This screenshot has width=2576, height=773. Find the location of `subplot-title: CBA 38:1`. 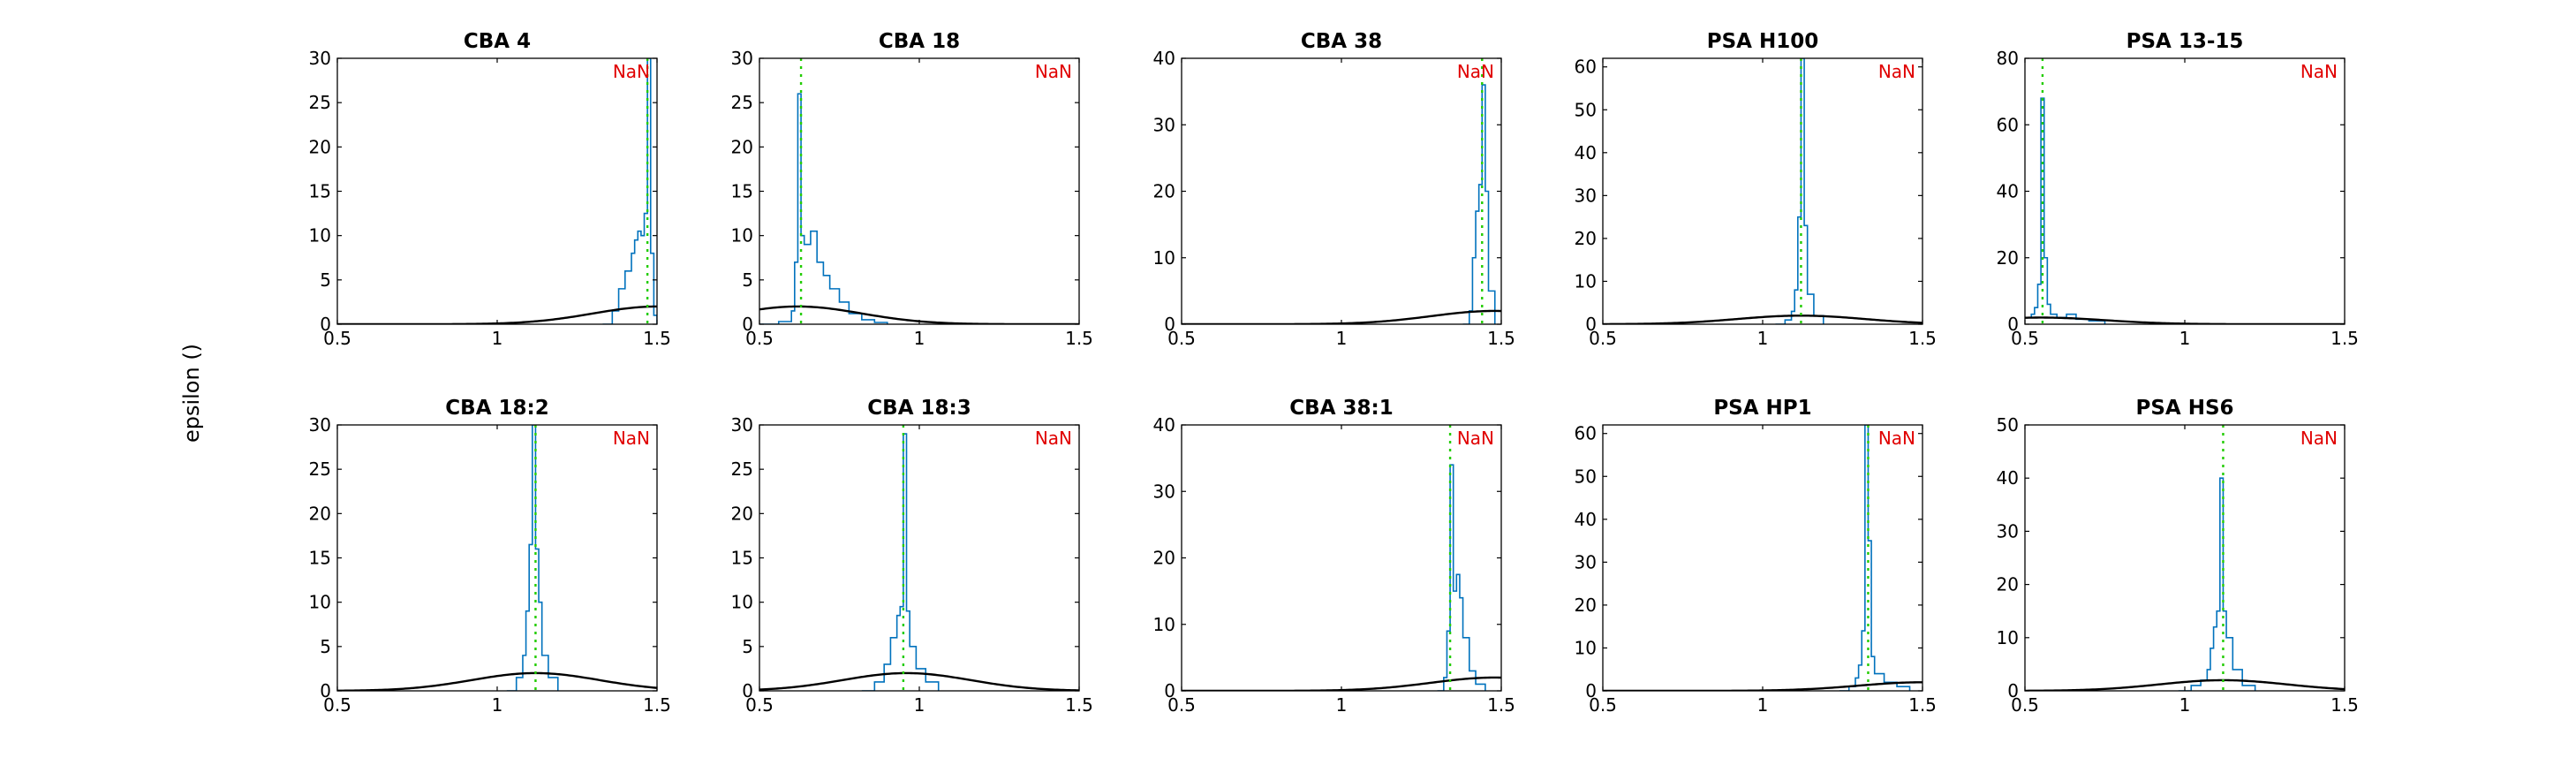

subplot-title: CBA 38:1 is located at coordinates (1341, 408).